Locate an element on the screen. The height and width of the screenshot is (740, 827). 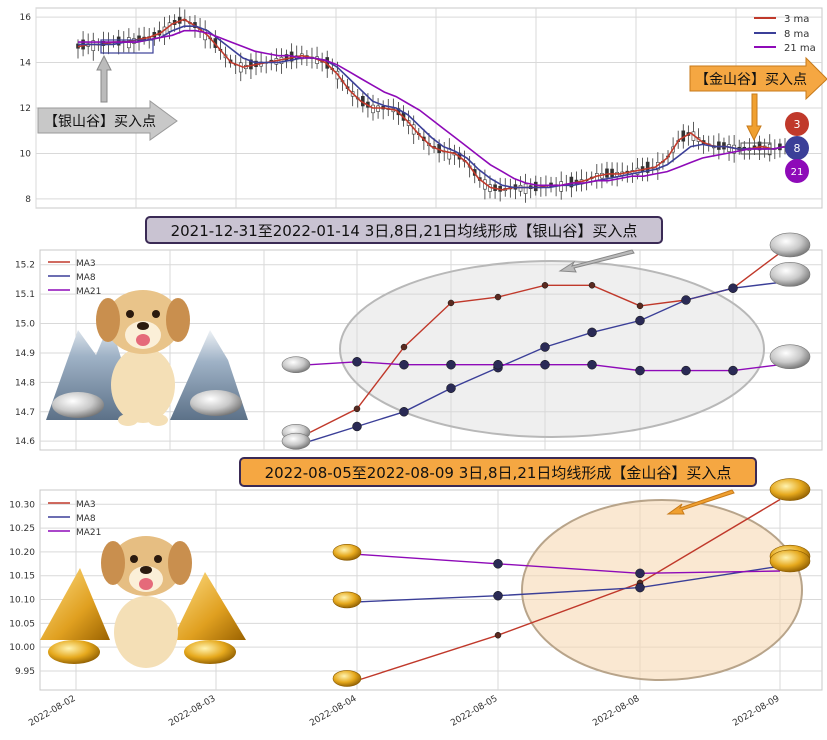
silver-buy-label: 【银山谷】买入点 is located at coordinates (107, 120).